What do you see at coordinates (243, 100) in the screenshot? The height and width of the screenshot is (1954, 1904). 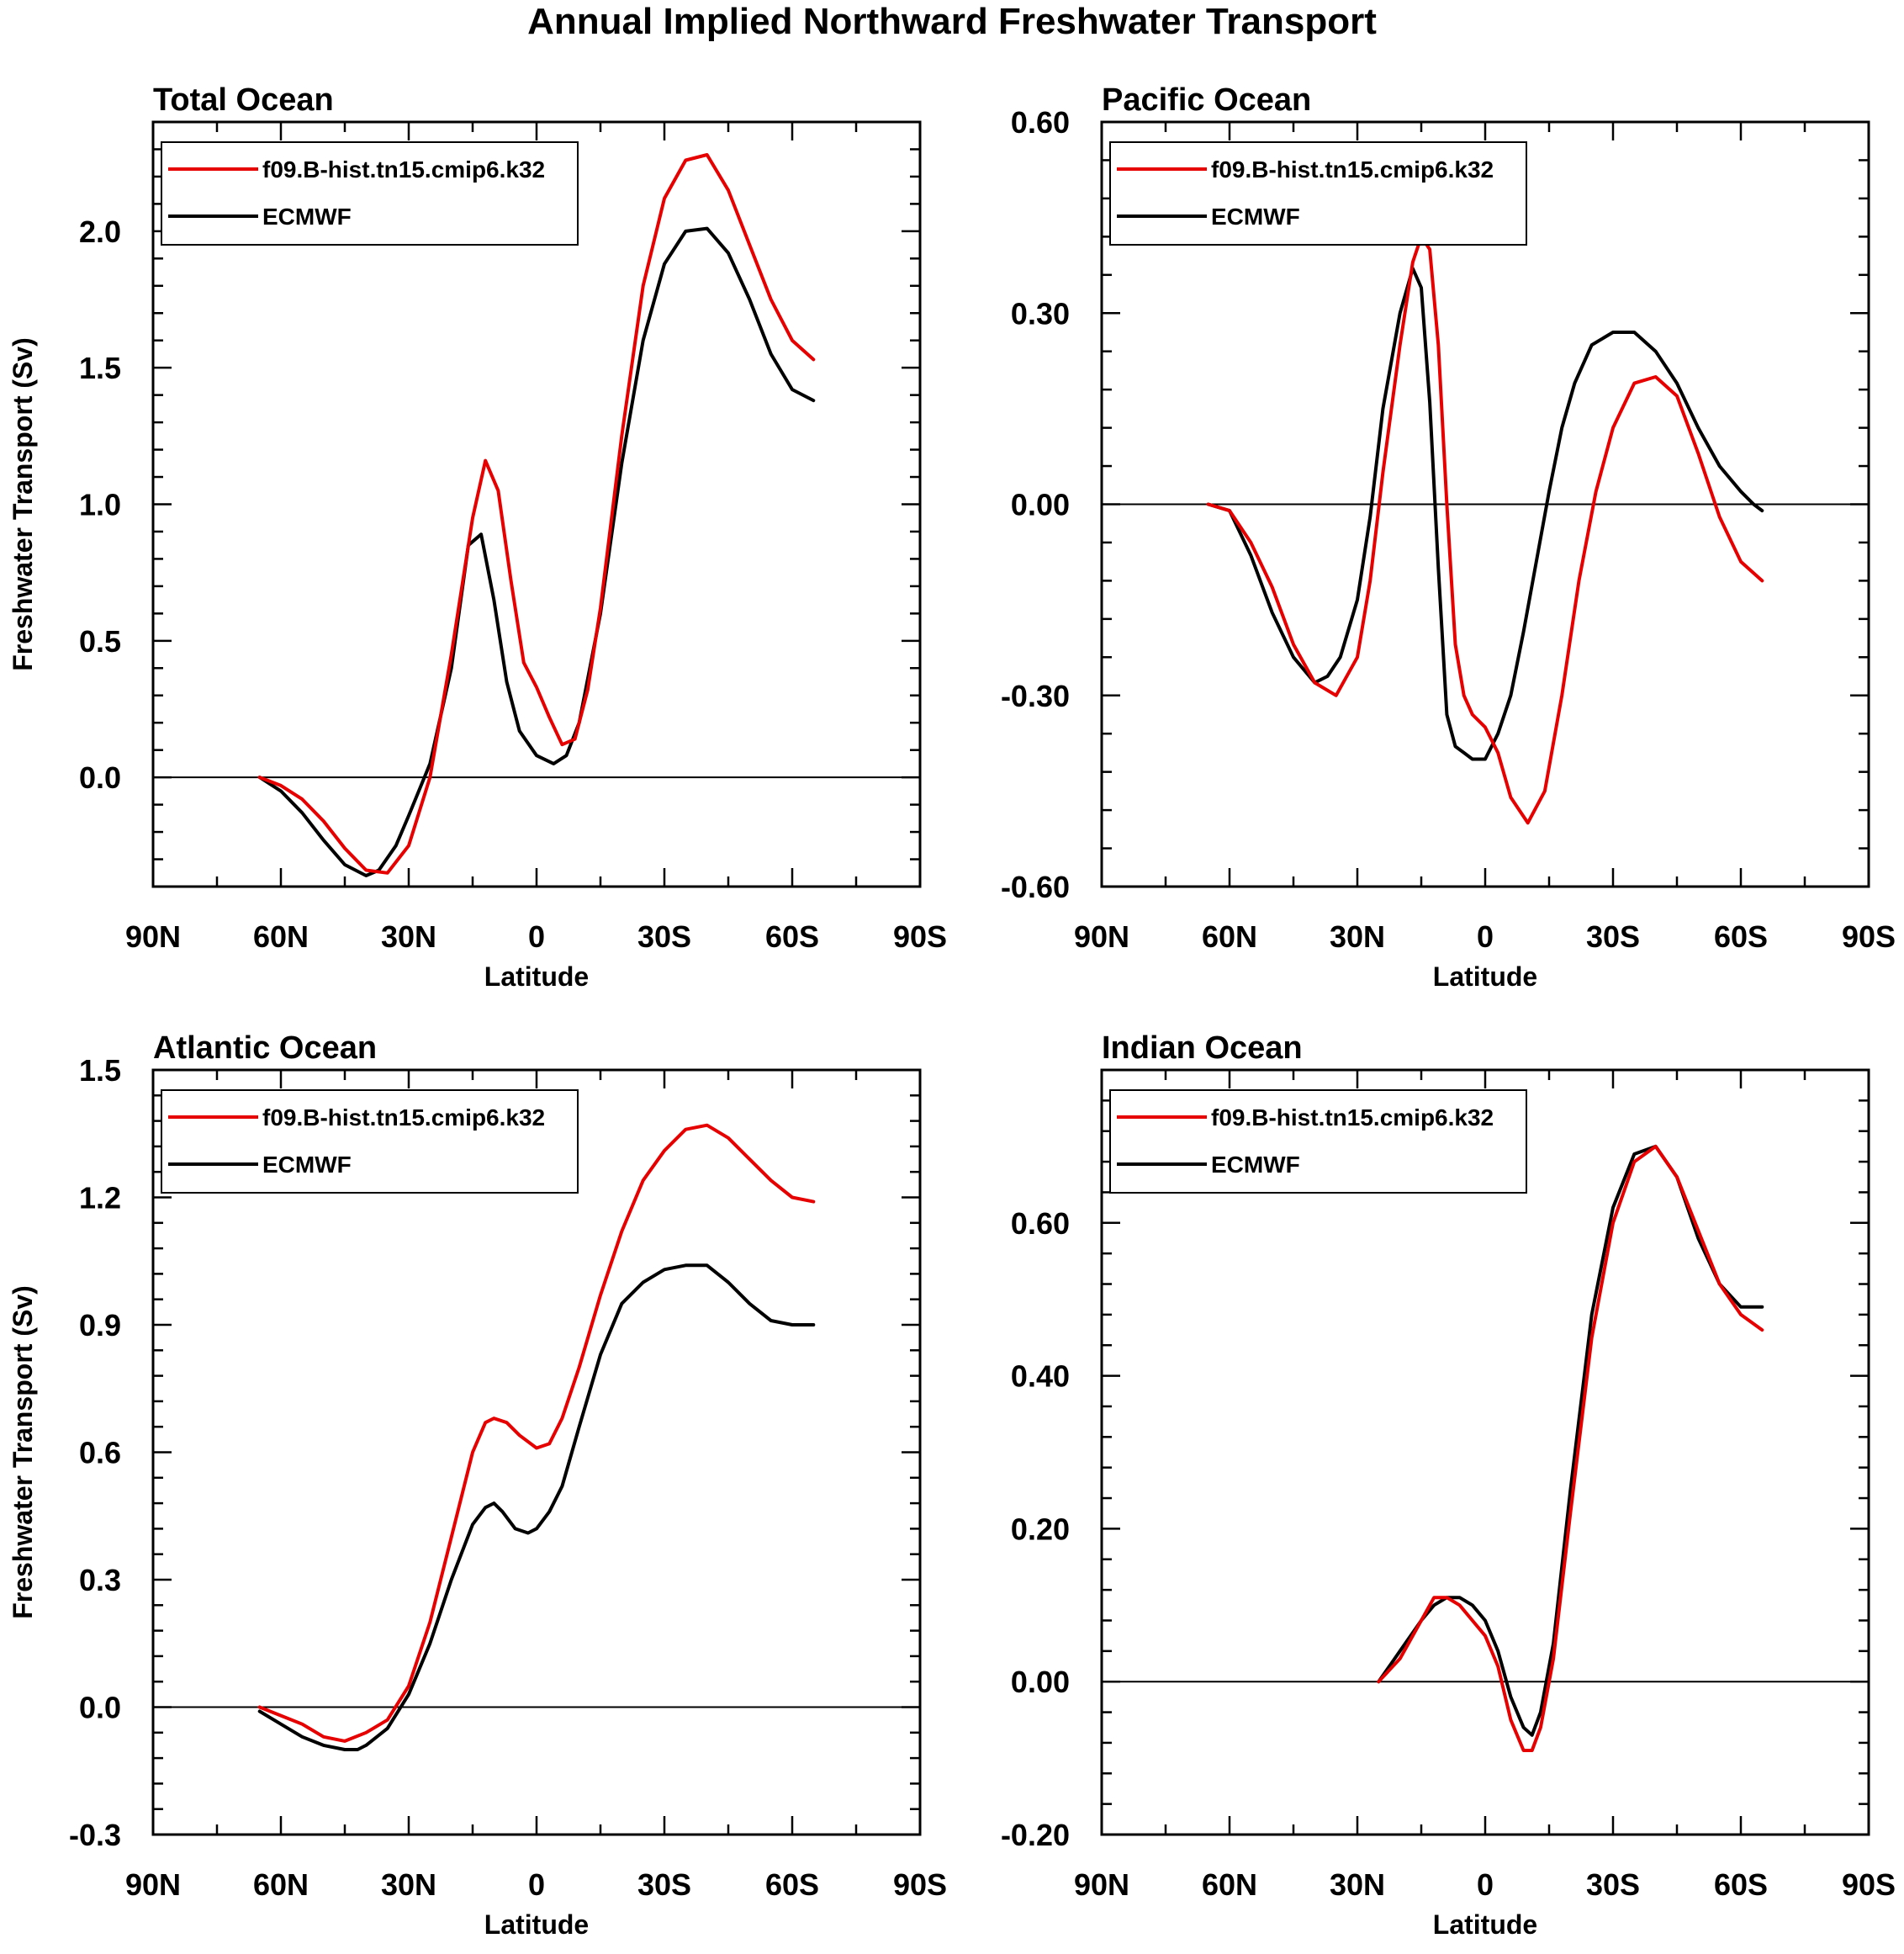 I see `panel-title: Total Ocean` at bounding box center [243, 100].